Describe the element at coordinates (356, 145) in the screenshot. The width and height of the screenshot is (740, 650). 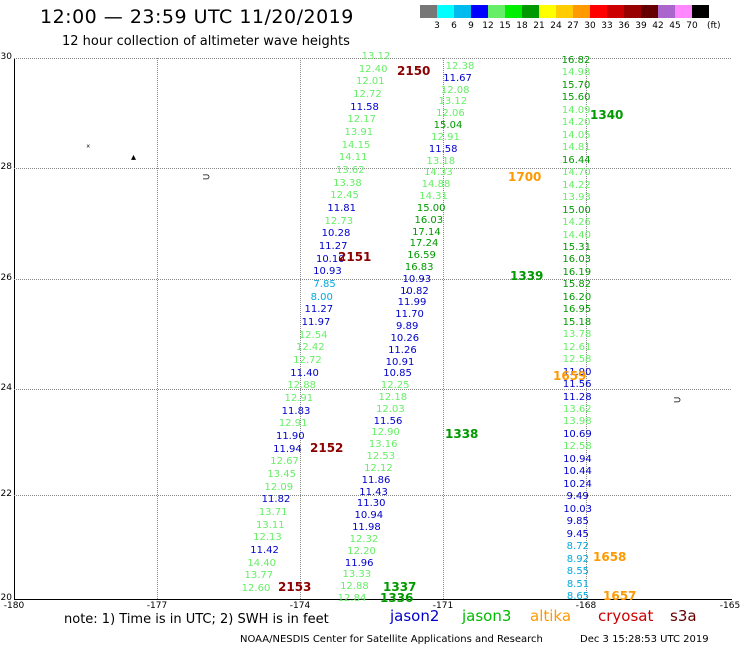
I see `wave-height-value: 14.15` at that location.